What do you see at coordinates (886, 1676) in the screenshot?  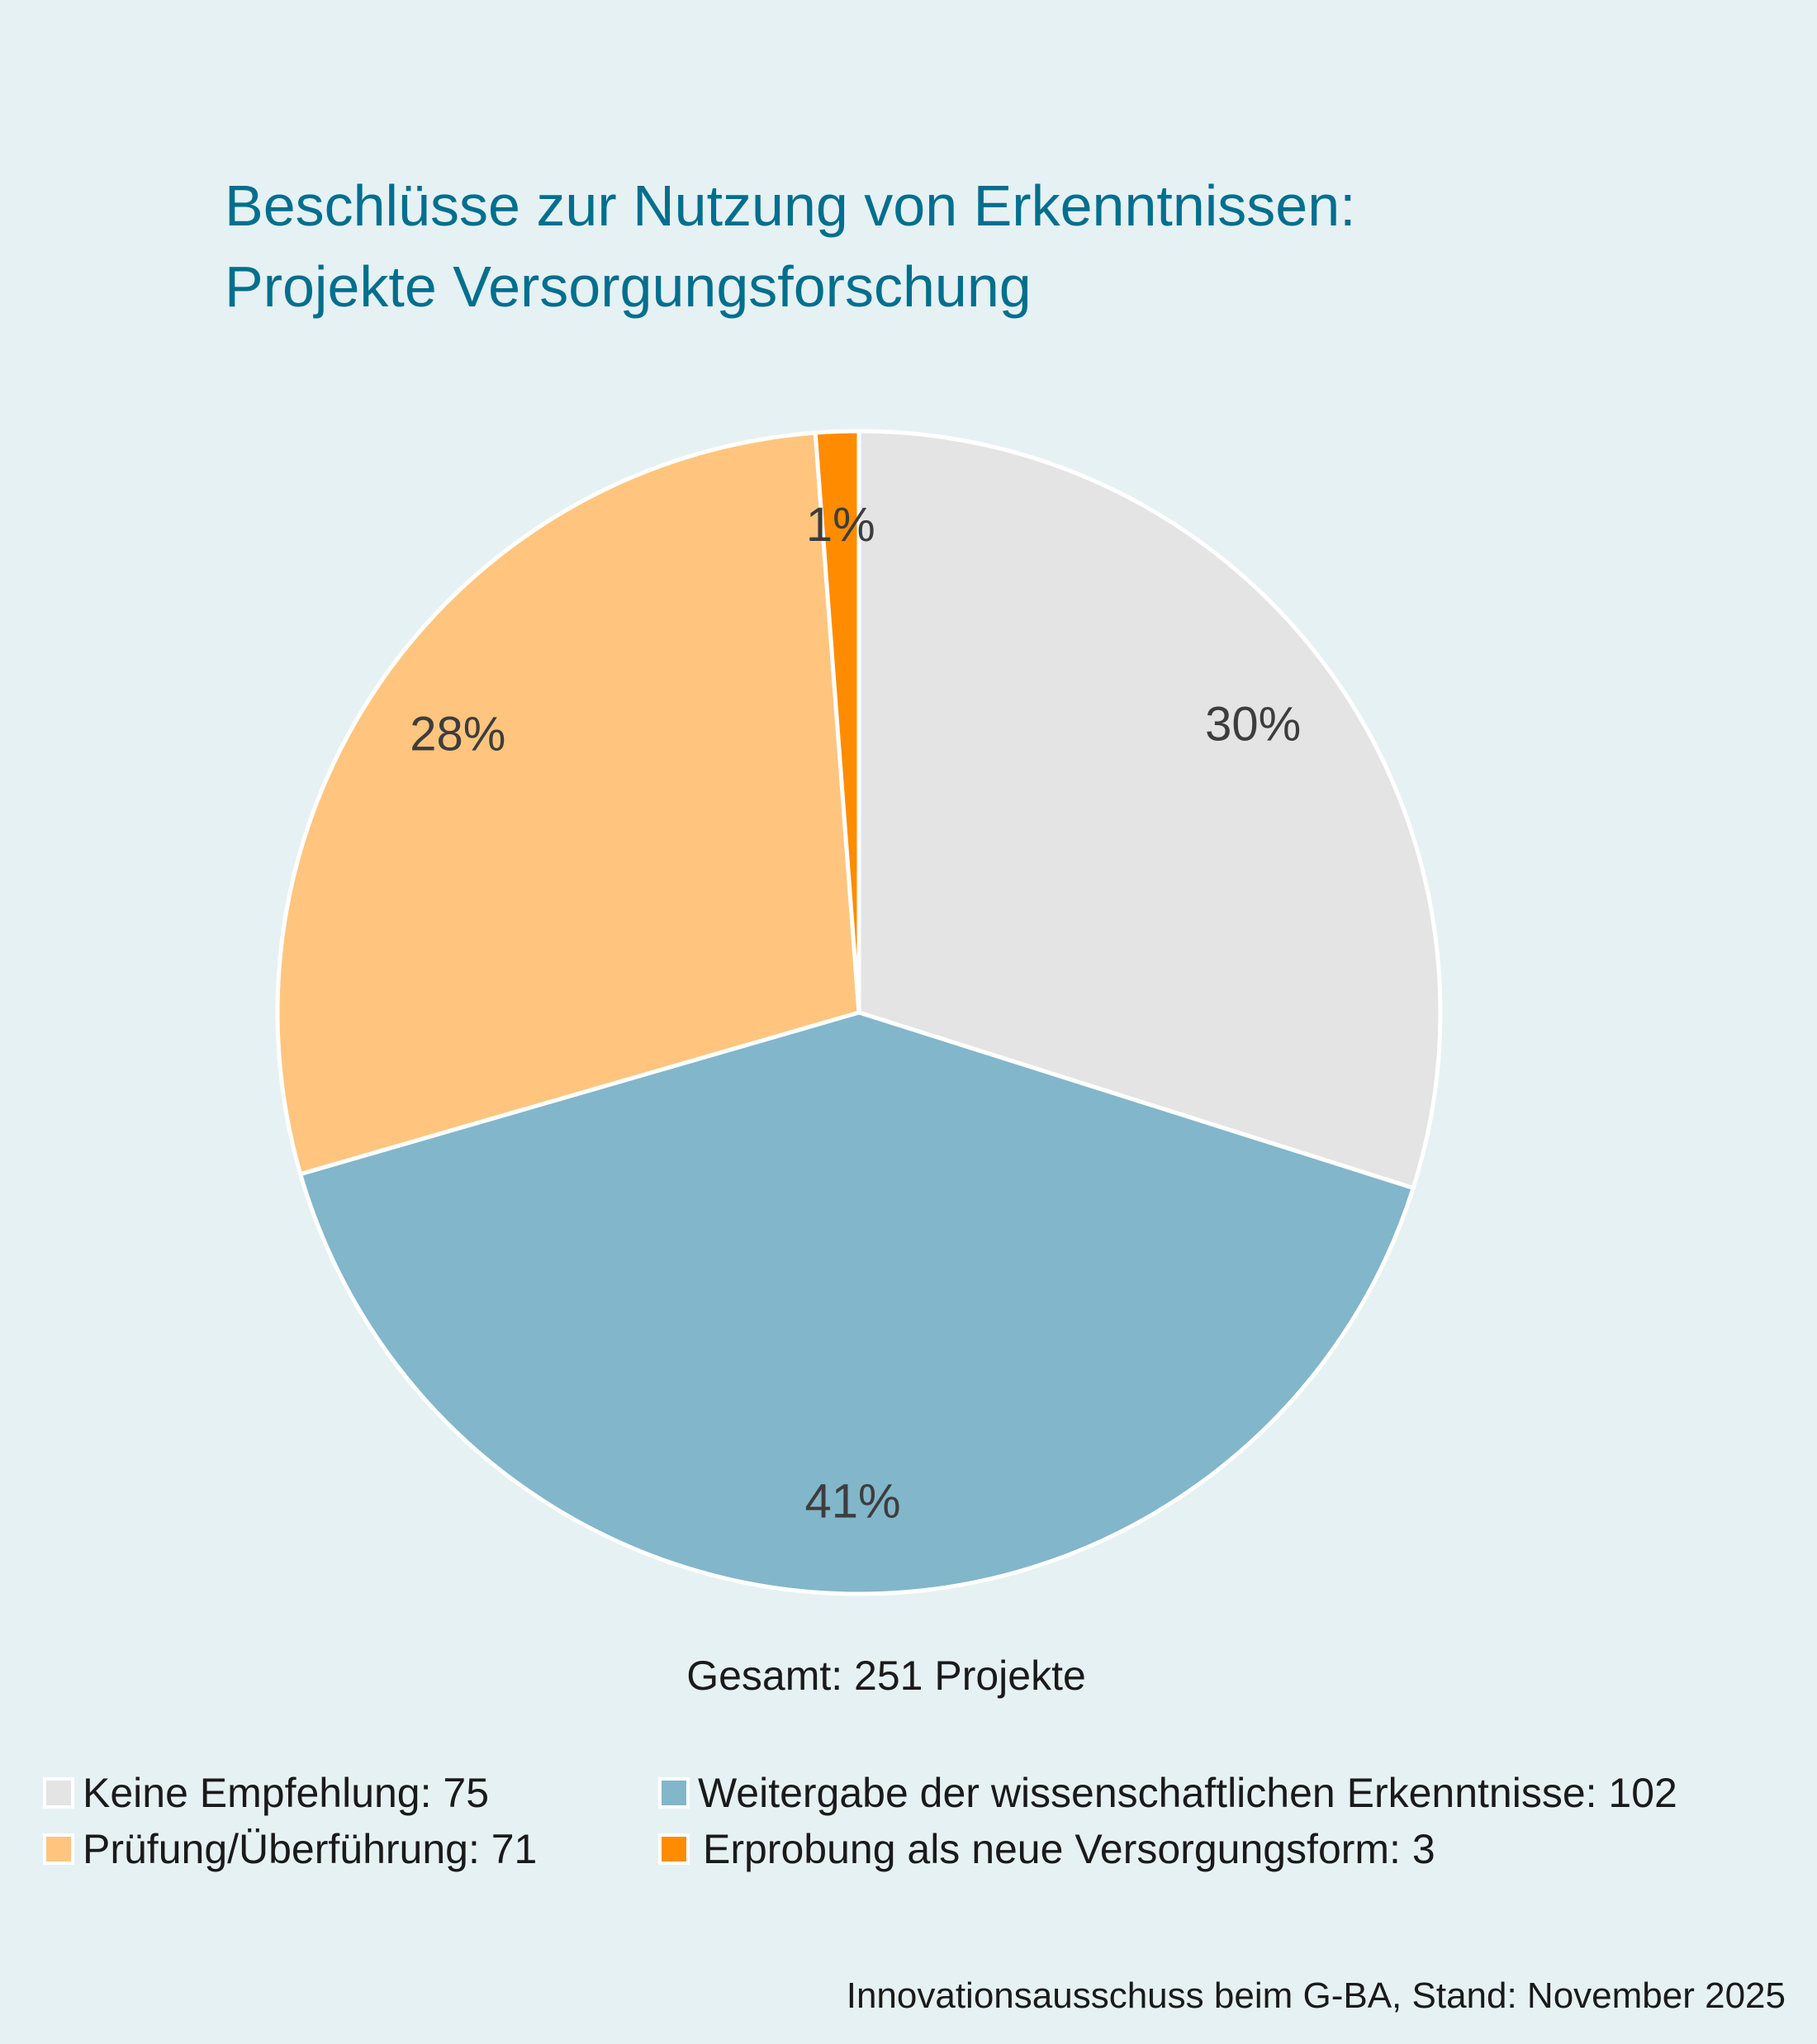 I see `total-label: Gesamt: 251 Projekte` at bounding box center [886, 1676].